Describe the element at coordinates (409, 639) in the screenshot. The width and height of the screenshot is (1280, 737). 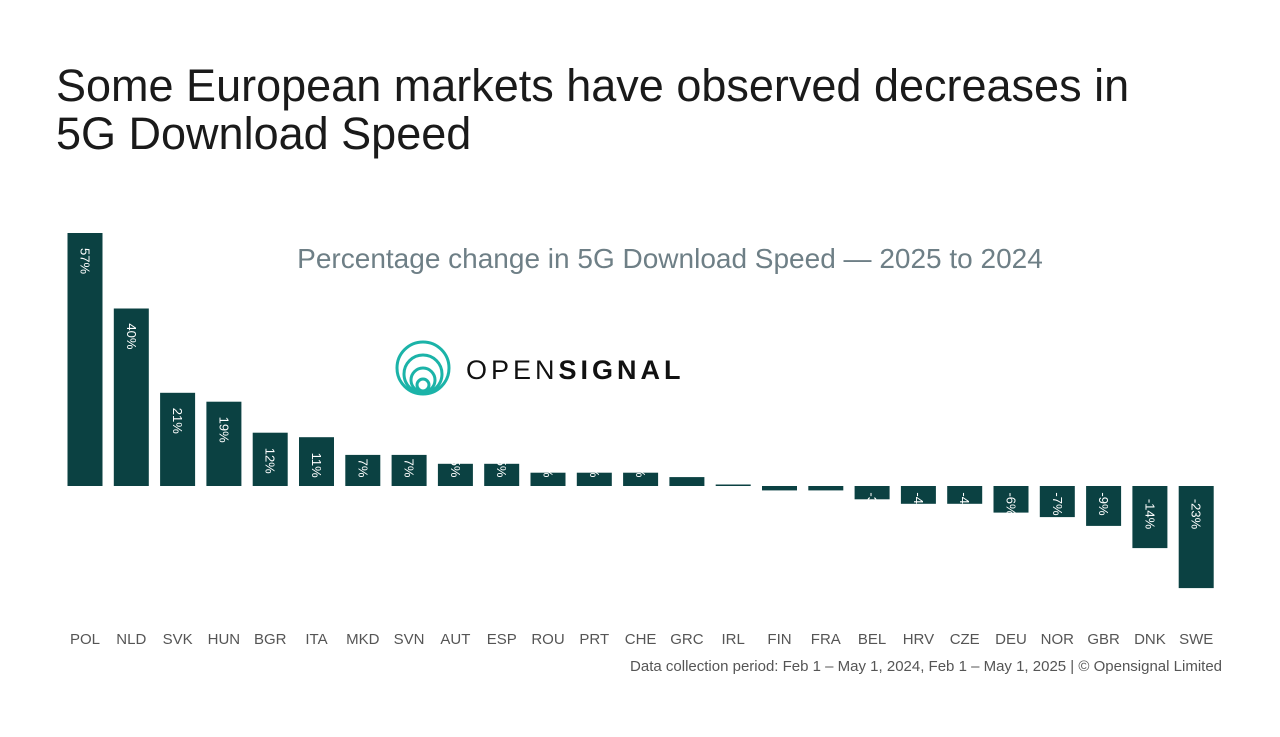
I see `x-tick-label: SVN` at that location.